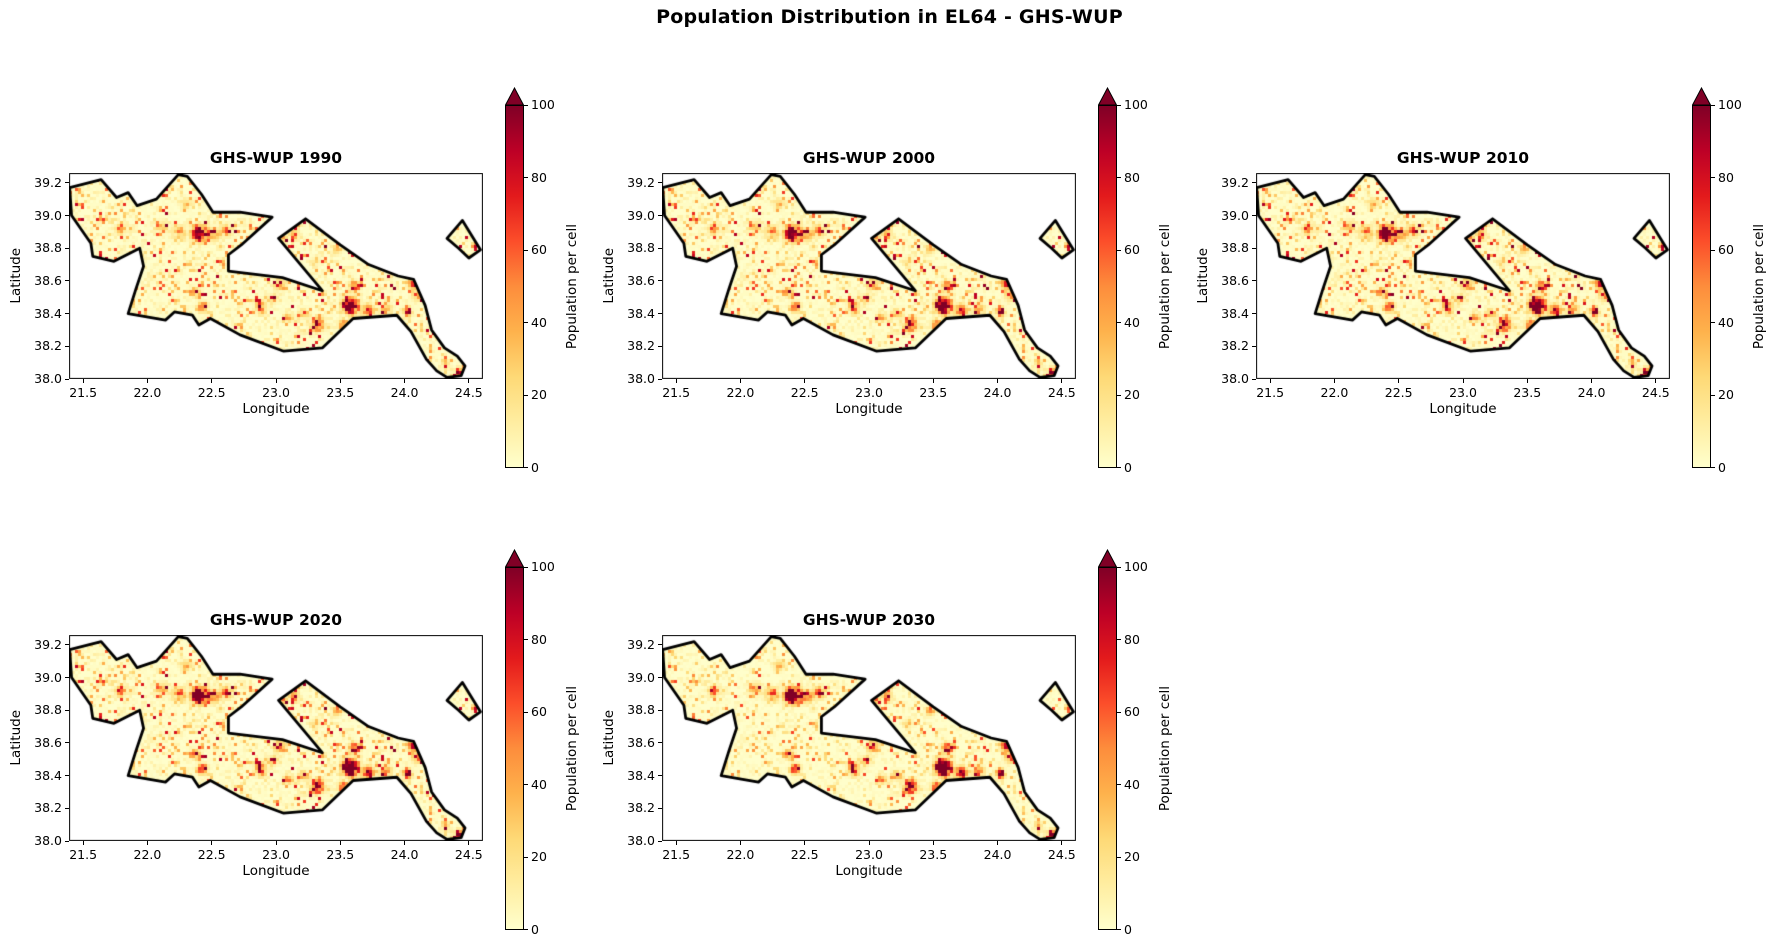 This screenshot has width=1779, height=946. What do you see at coordinates (1235, 215) in the screenshot?
I see `y-tick-label: 39.0` at bounding box center [1235, 215].